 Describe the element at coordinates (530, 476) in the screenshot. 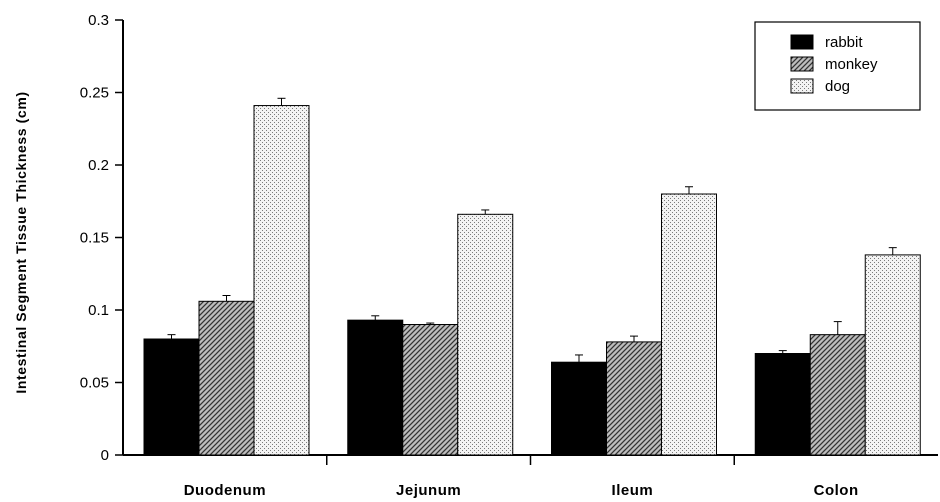

I see `x-axis: Duodenum Jejunum Ileum Colon` at that location.